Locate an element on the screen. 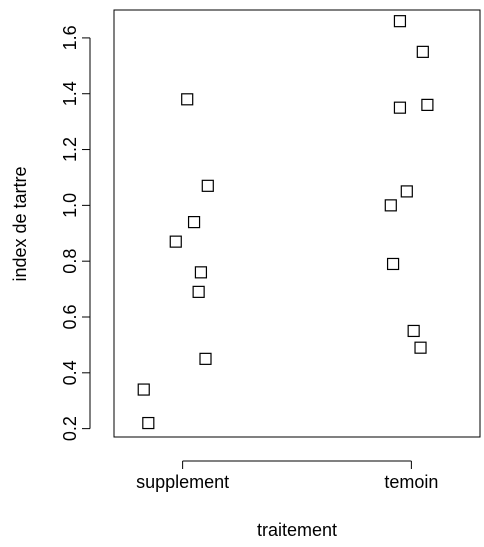 This screenshot has height=547, width=484. y-tick-label: 1.4 is located at coordinates (70, 93).